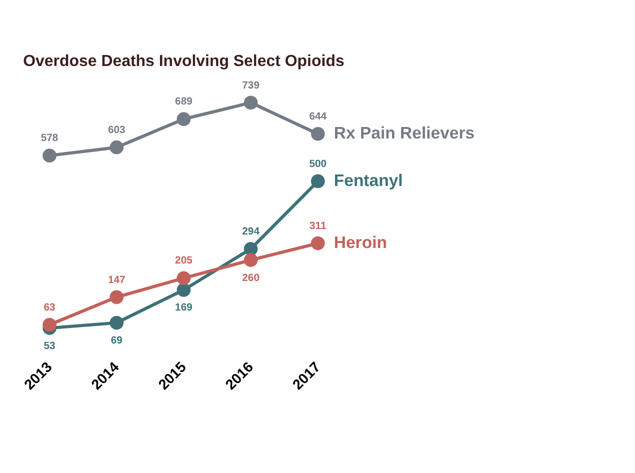 This screenshot has height=473, width=635. Describe the element at coordinates (360, 242) in the screenshot. I see `series-label: Heroin` at that location.